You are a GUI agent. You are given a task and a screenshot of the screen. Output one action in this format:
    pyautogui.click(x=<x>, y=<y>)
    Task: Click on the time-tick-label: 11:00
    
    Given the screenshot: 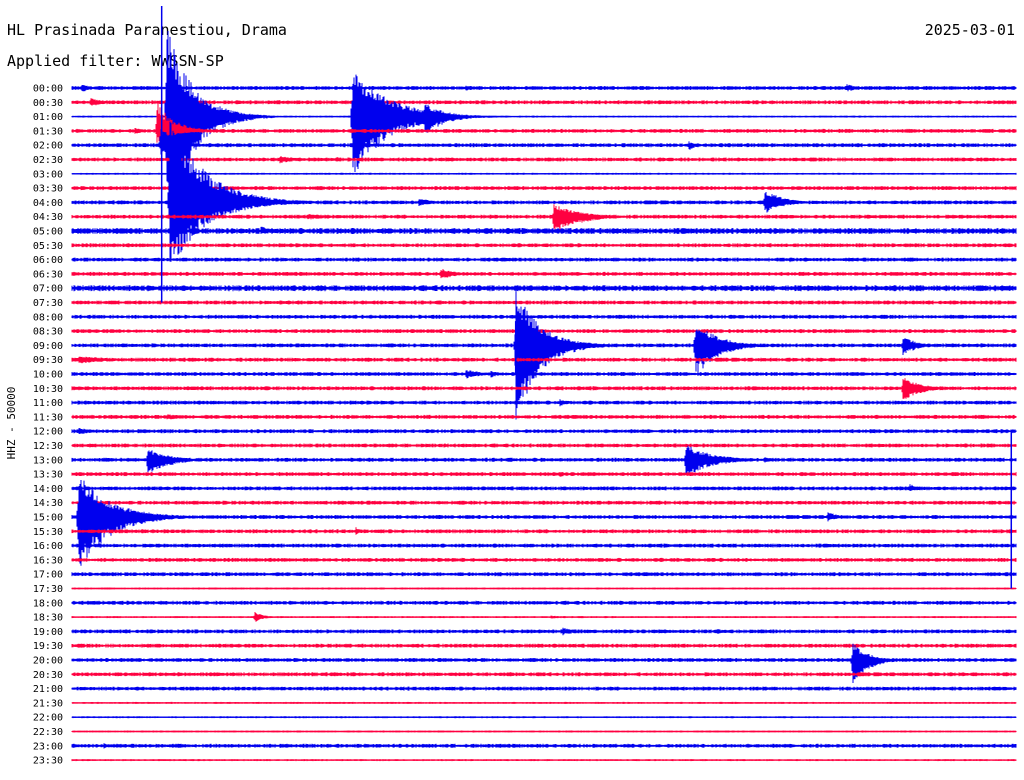 What is the action you would take?
    pyautogui.click(x=48, y=403)
    